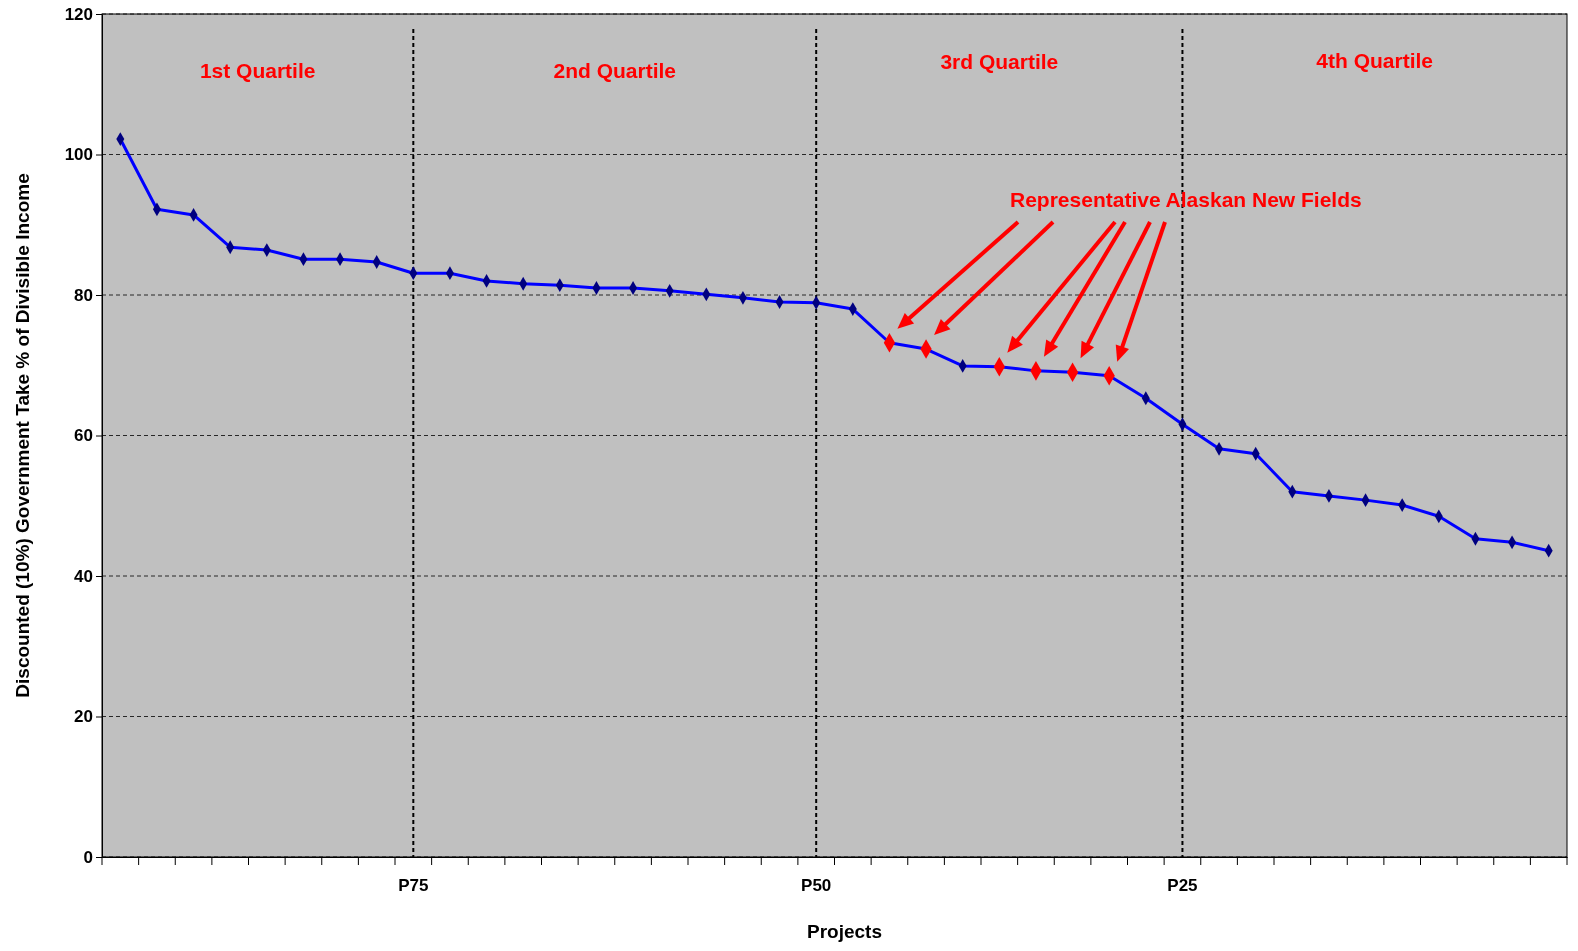 Image resolution: width=1578 pixels, height=951 pixels. I want to click on y-tick-label: 40, so click(83, 576).